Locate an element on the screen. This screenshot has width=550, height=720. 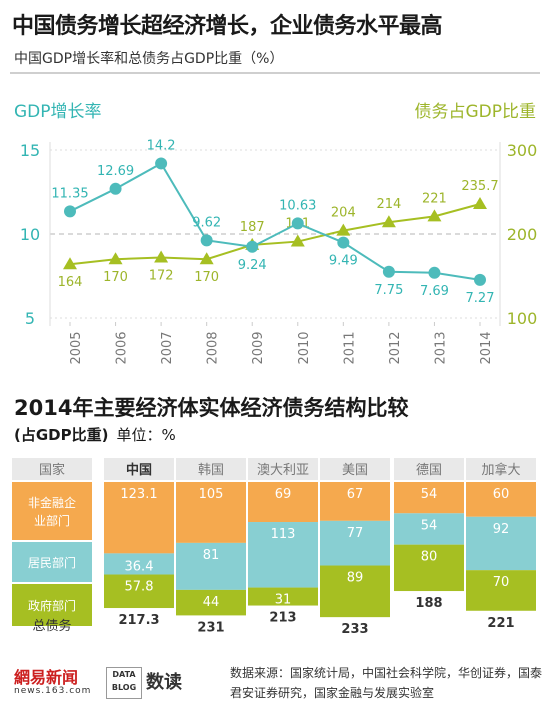
bar-value-label: 80 is located at coordinates (429, 557).